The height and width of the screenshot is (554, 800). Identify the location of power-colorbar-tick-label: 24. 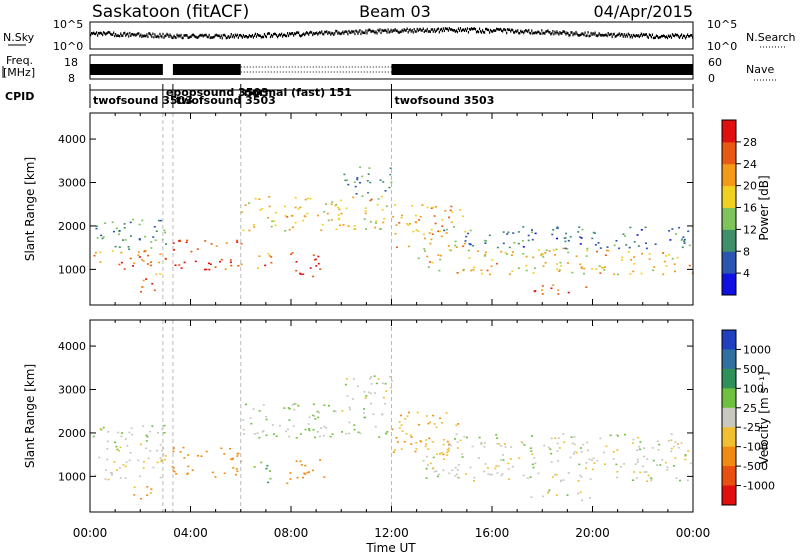
(750, 164).